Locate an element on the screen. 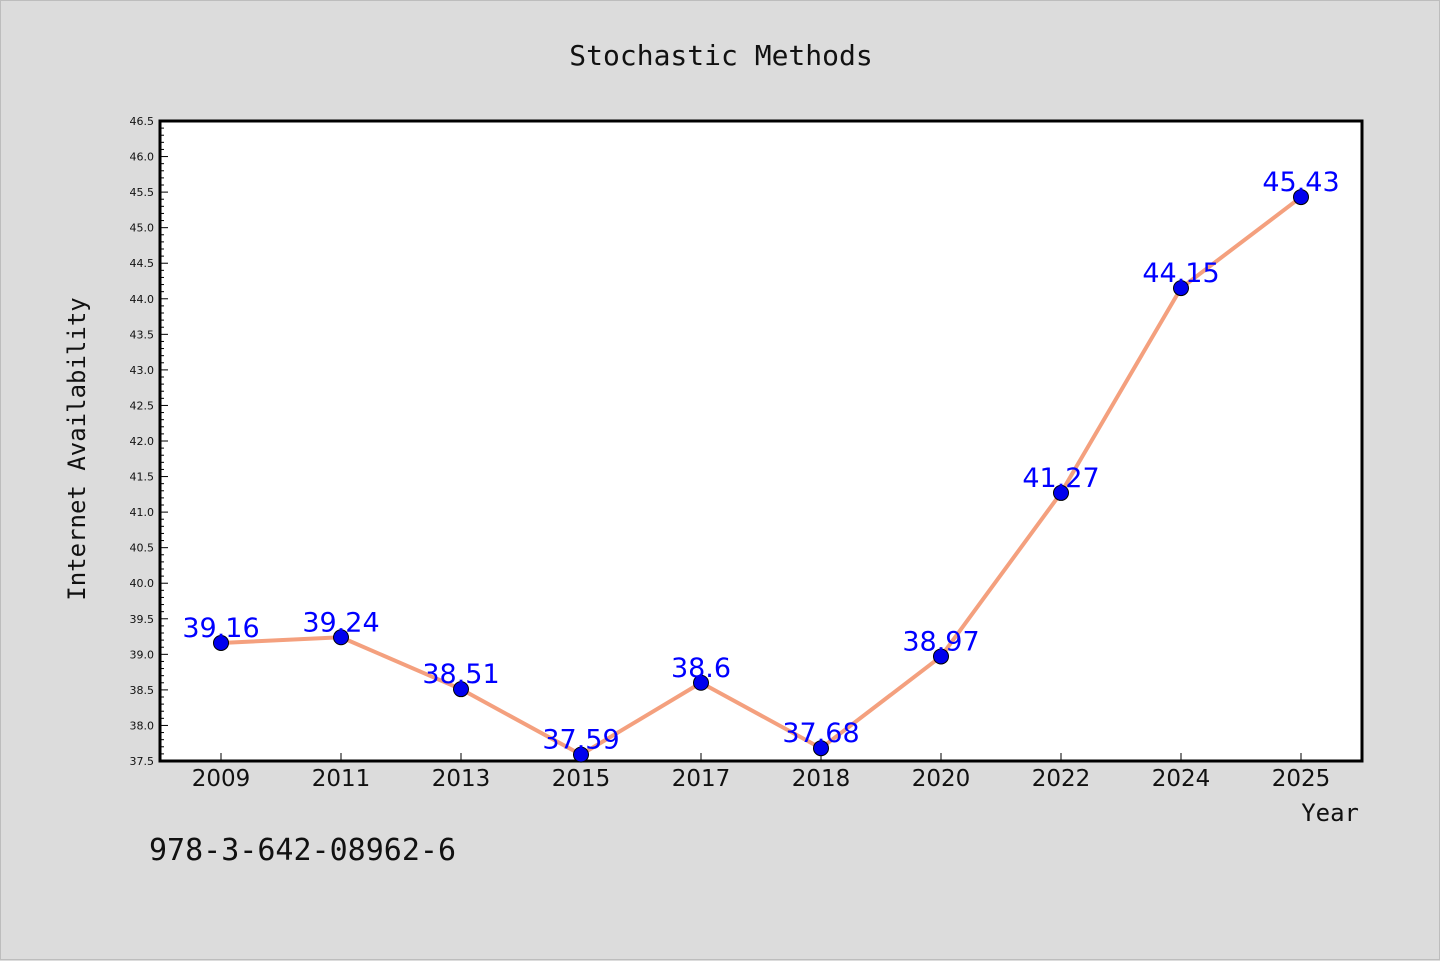  isbn-annotation: 978-3-642-08962-6 is located at coordinates (303, 850).